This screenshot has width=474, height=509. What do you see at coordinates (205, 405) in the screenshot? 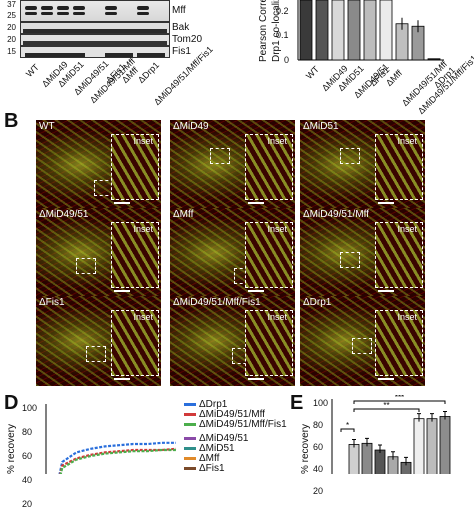
I see `legend-item: ΔDrp1` at bounding box center [205, 405].